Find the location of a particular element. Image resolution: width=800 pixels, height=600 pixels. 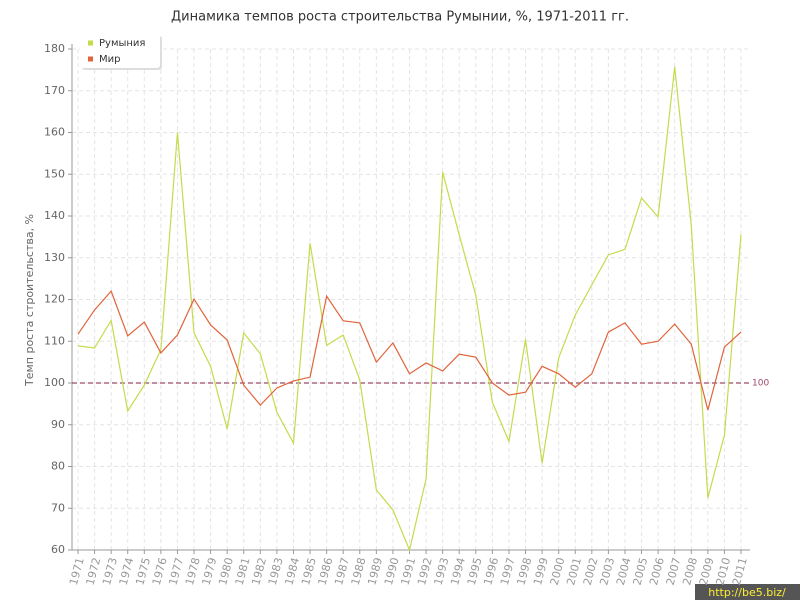

watermark: http://be5.biz/ is located at coordinates (747, 592).